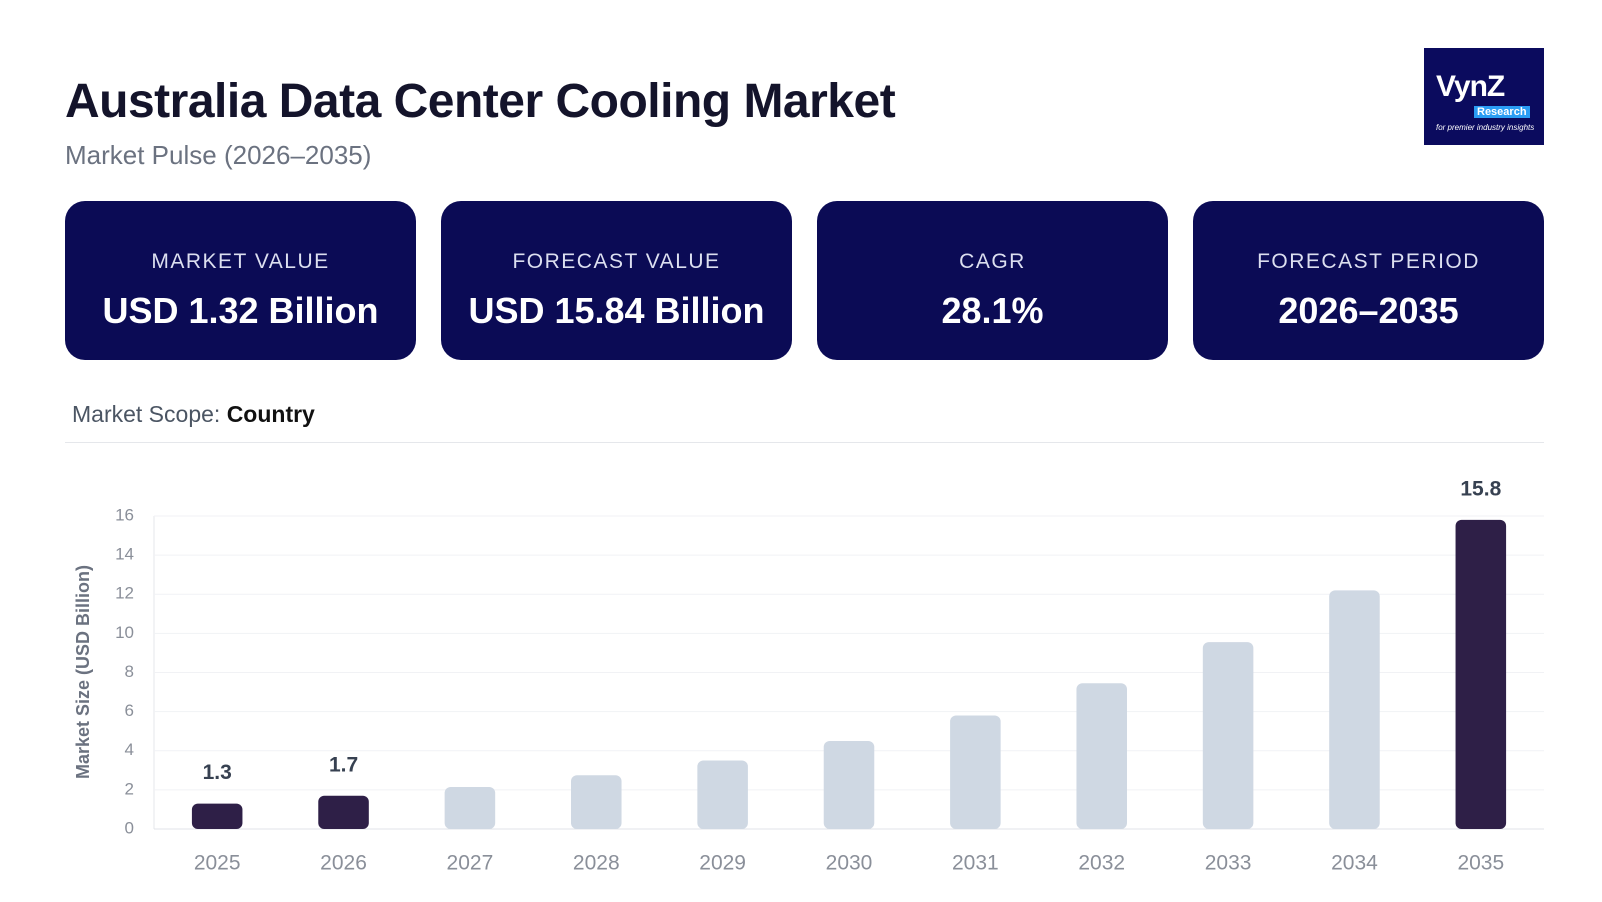  Describe the element at coordinates (343, 863) in the screenshot. I see `x-tick-label: 2026` at that location.